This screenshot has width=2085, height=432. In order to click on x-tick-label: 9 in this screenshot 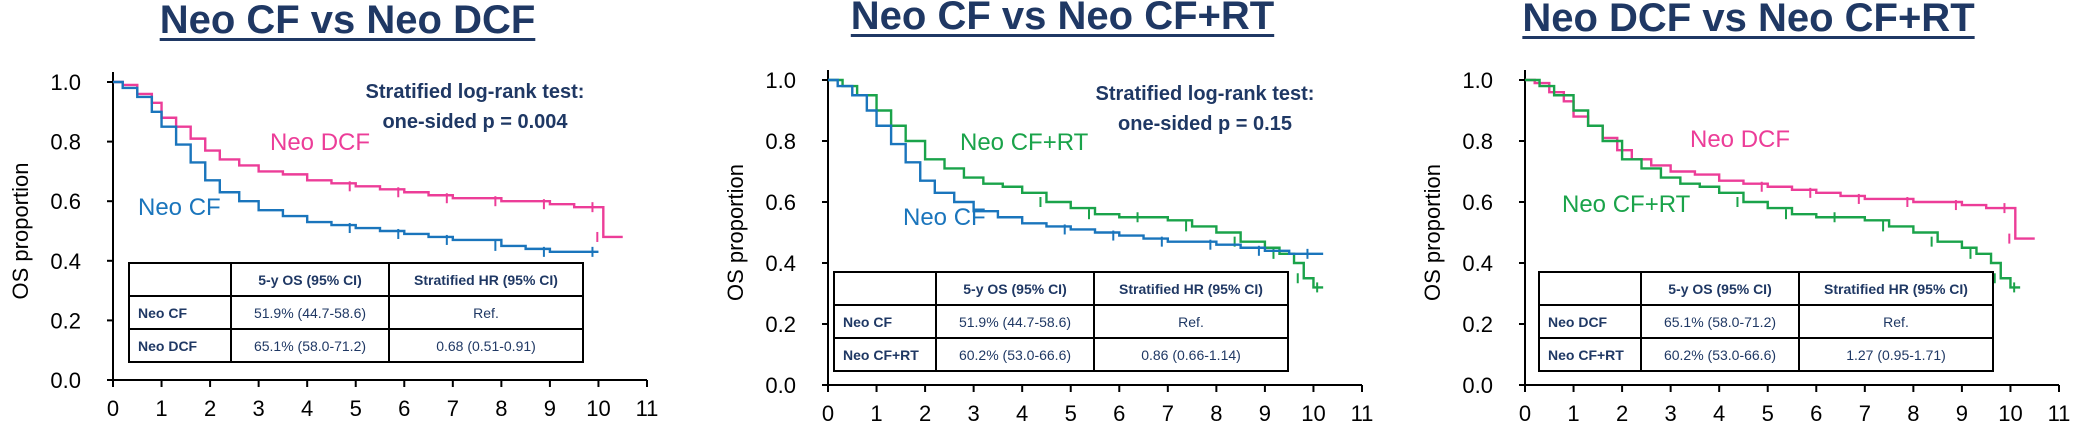, I will do `click(1962, 413)`.